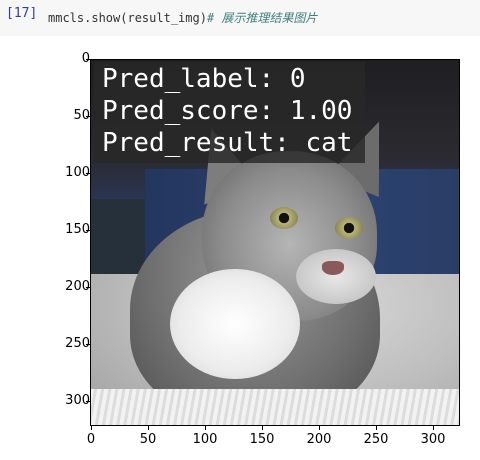 Image resolution: width=480 pixels, height=460 pixels. I want to click on x-tick-label: 250, so click(376, 439).